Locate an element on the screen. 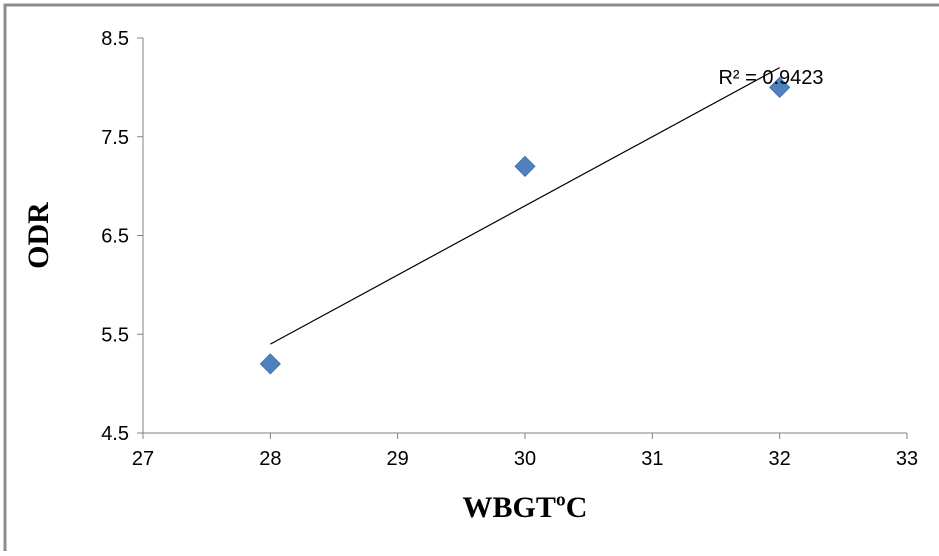  x-tick-label: 33 is located at coordinates (907, 459).